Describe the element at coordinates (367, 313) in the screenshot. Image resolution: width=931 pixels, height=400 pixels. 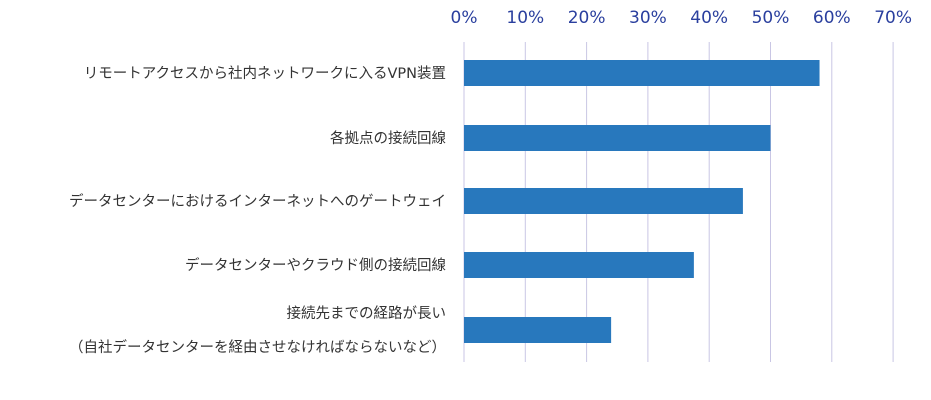
I see `category-label: 接続先までの経路が長い` at that location.